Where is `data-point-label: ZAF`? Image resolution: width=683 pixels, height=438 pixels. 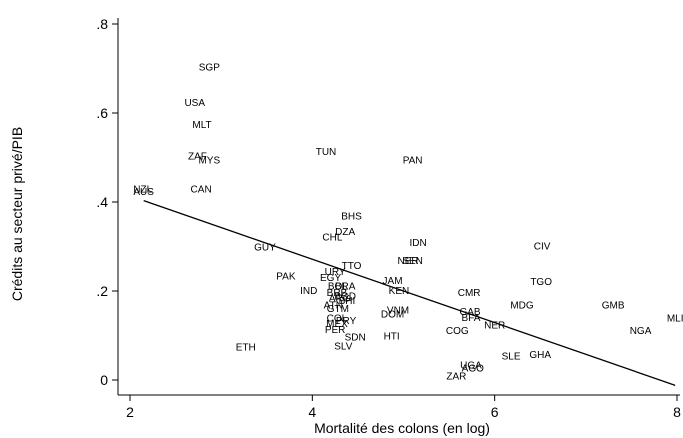
data-point-label: ZAF is located at coordinates (197, 156).